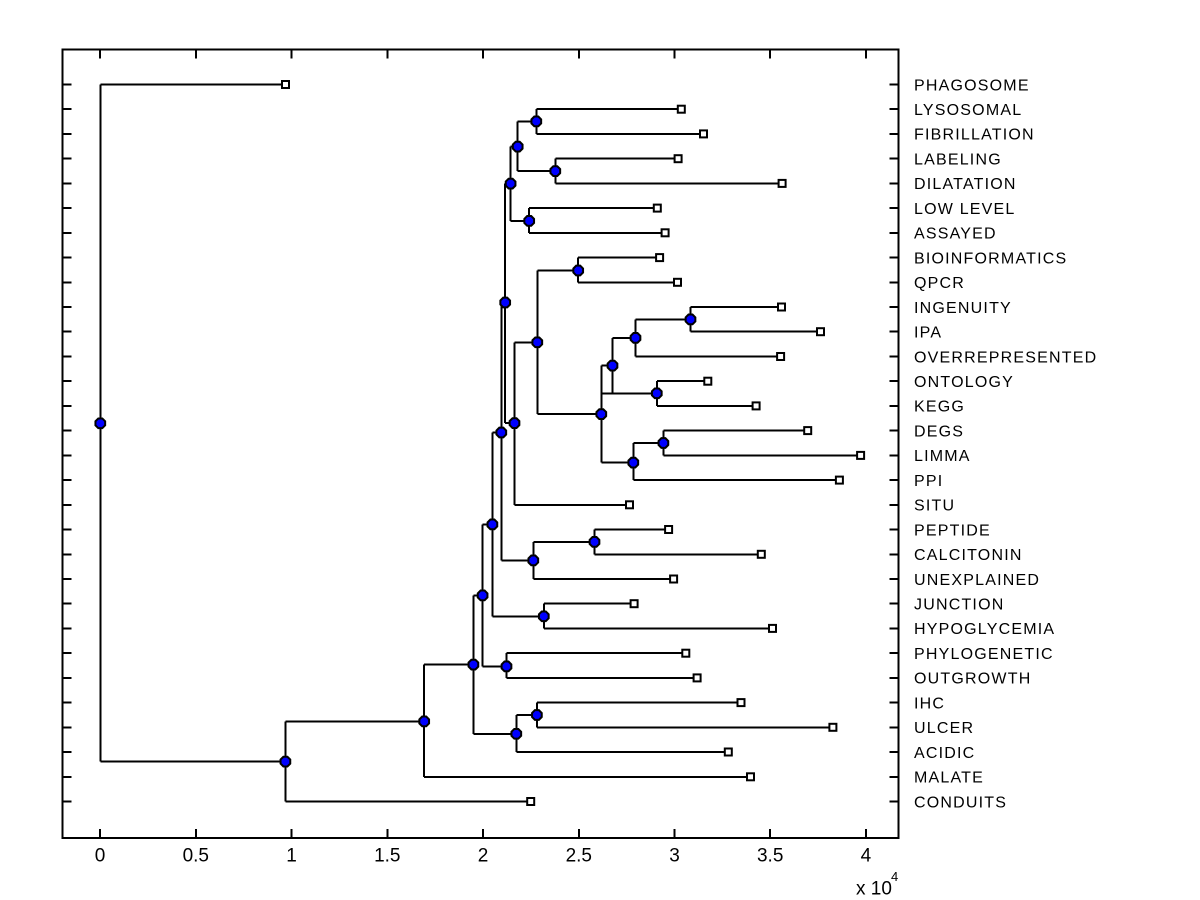  What do you see at coordinates (965, 184) in the screenshot?
I see `svg-text: DILATATION` at bounding box center [965, 184].